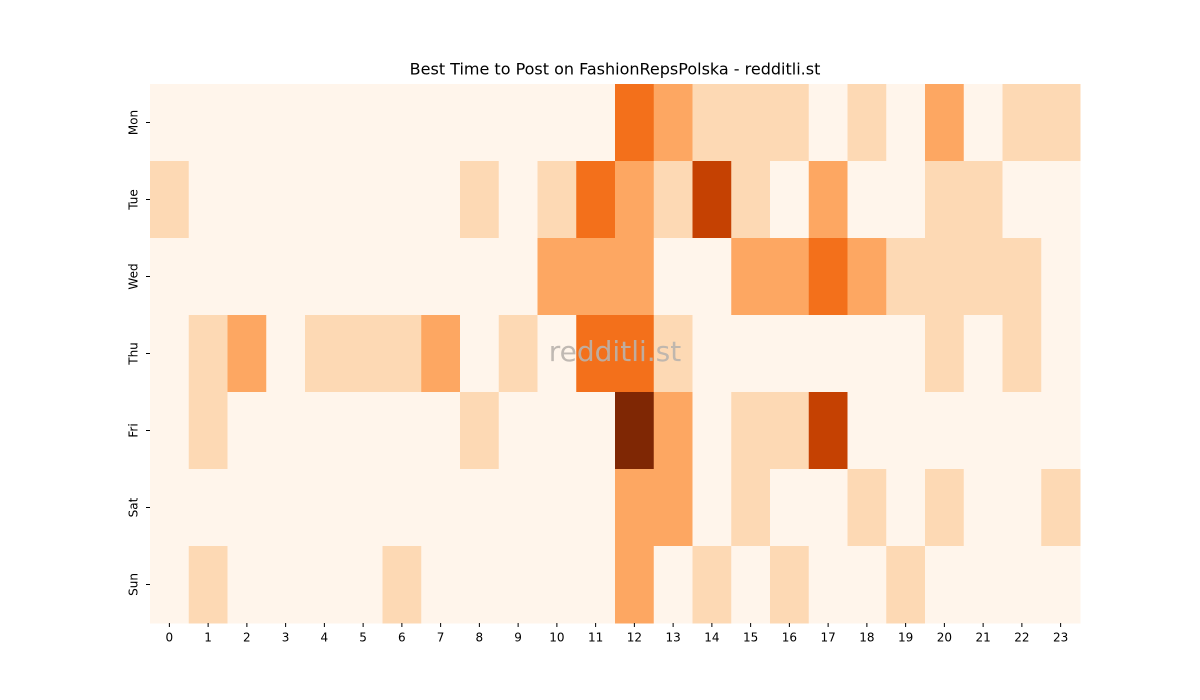  What do you see at coordinates (556, 638) in the screenshot?
I see `x-tick-label: 10` at bounding box center [556, 638].